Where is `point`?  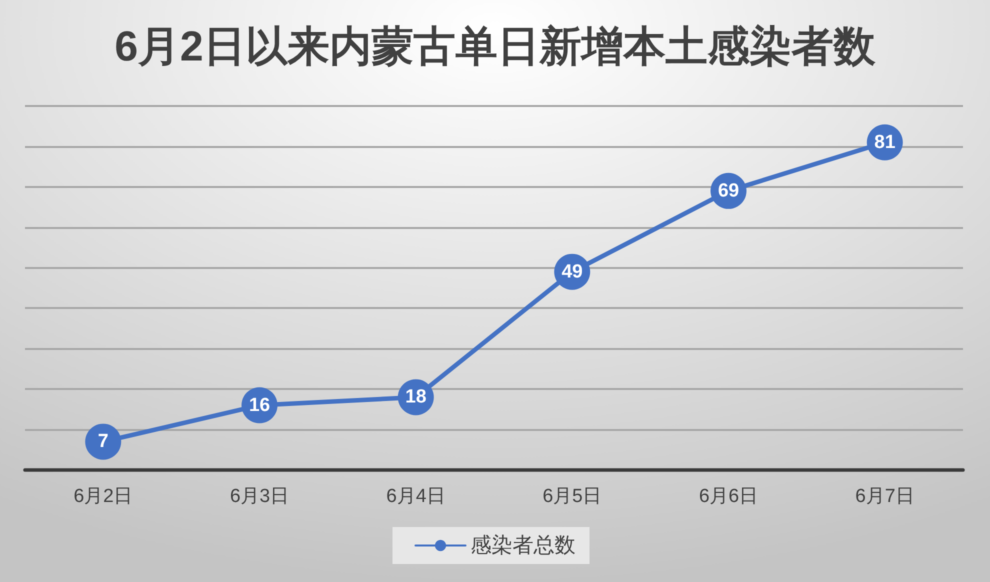
point is located at coordinates (103, 442).